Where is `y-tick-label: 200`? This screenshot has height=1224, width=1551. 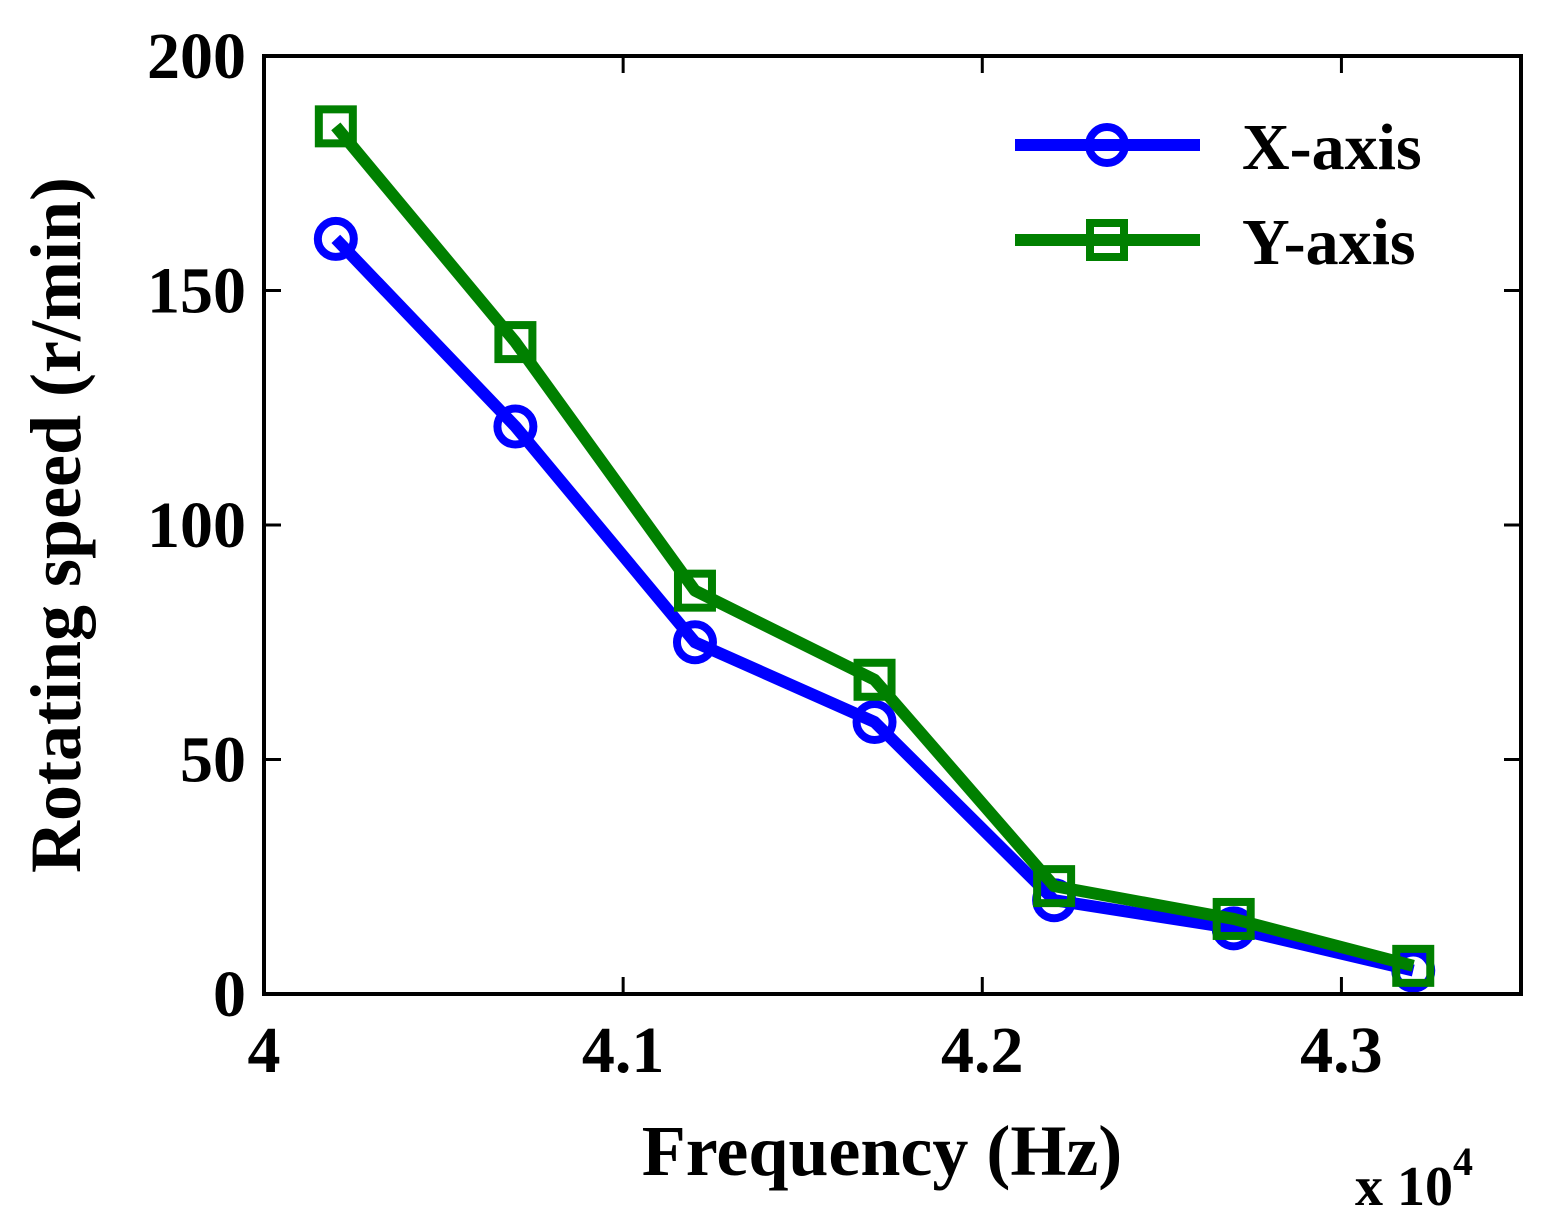
y-tick-label: 200 is located at coordinates (196, 56).